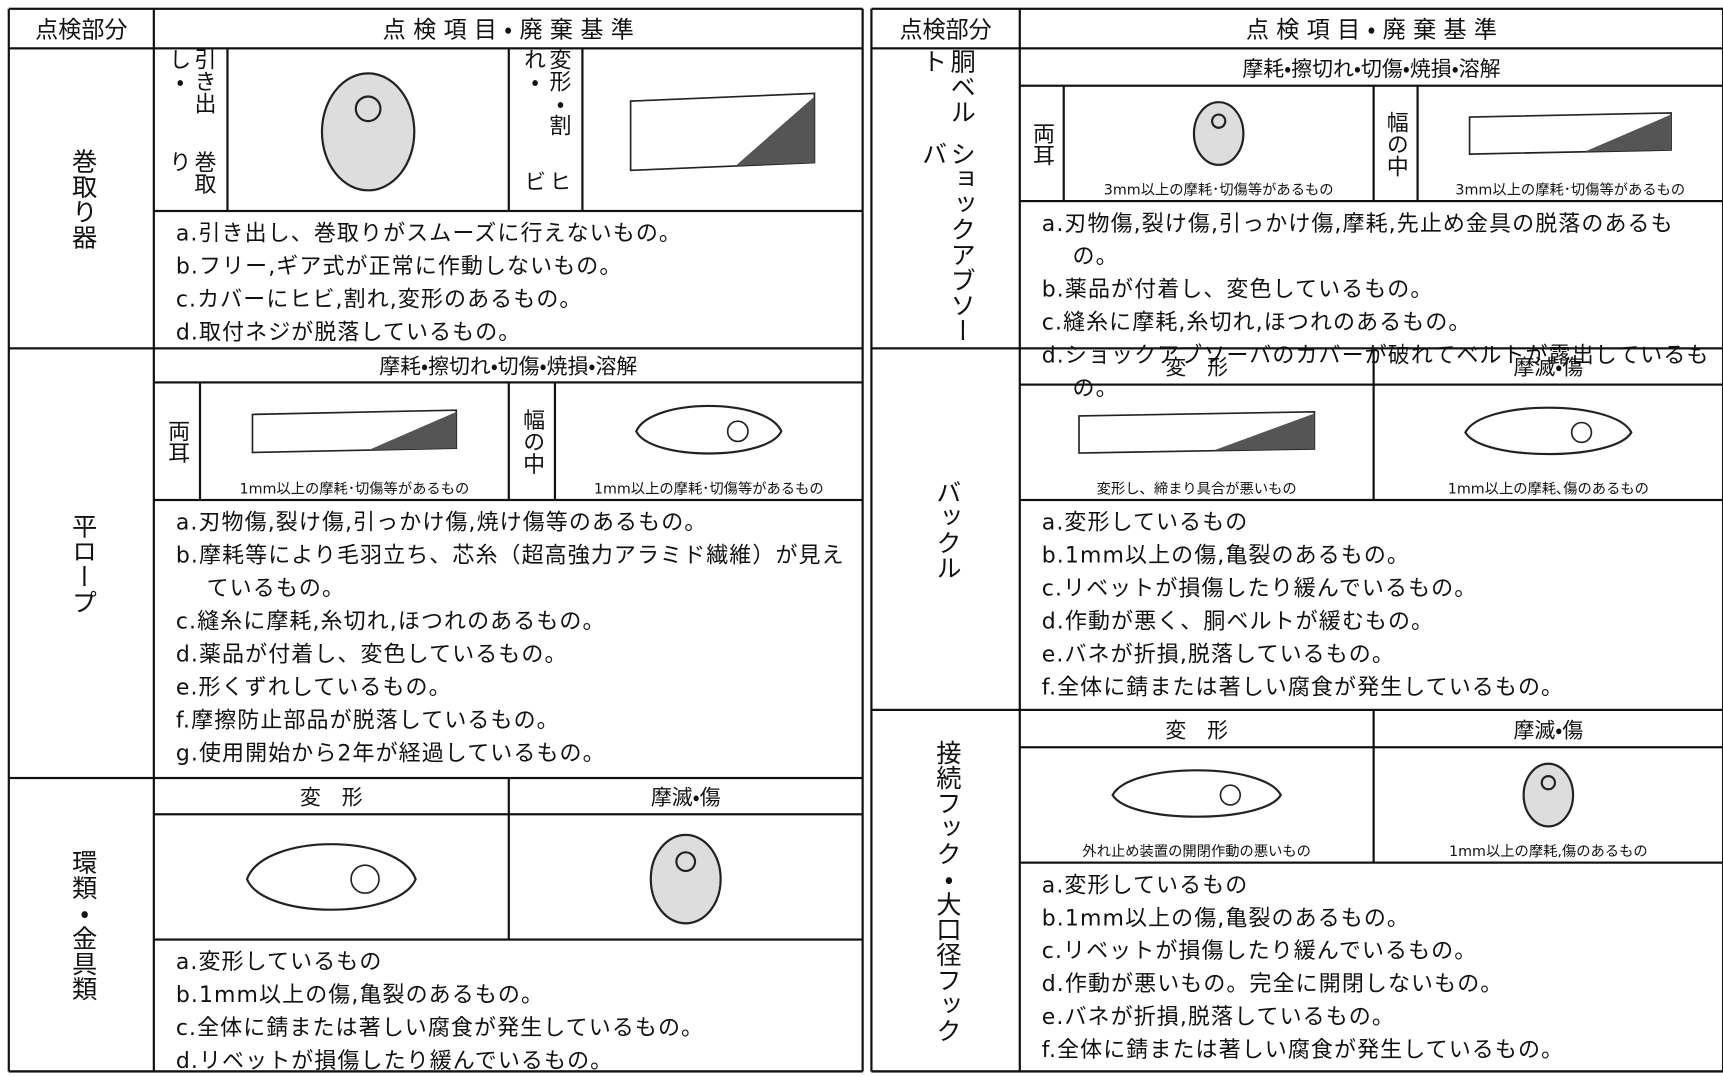 This screenshot has width=1723, height=1077. I want to click on criteria-item: d.作動が悪いもの。完全に開閉しないもの。, so click(1272, 983).